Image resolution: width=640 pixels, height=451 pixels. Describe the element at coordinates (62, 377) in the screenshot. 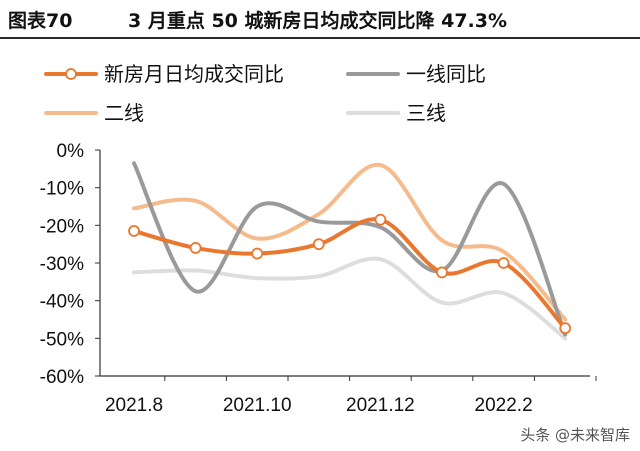

I see `y-tick-label: -60%` at that location.